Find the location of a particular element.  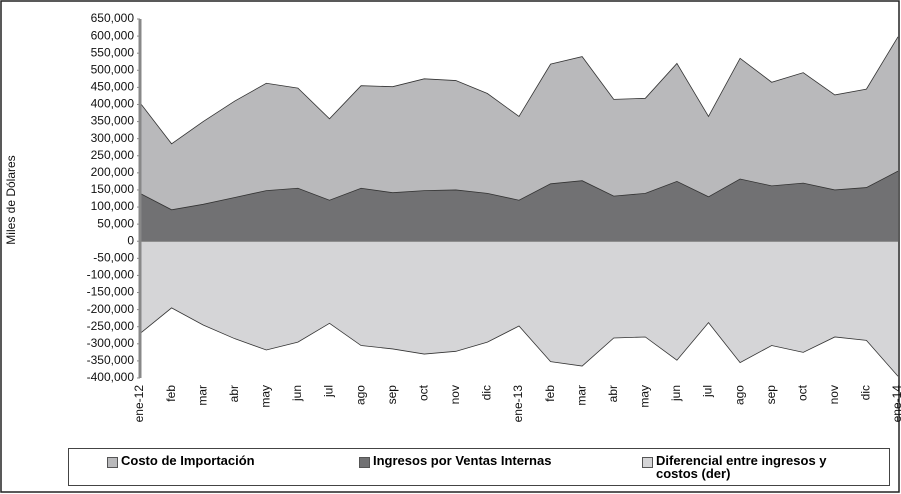

y-tick-label: 250,000 is located at coordinates (113, 155).